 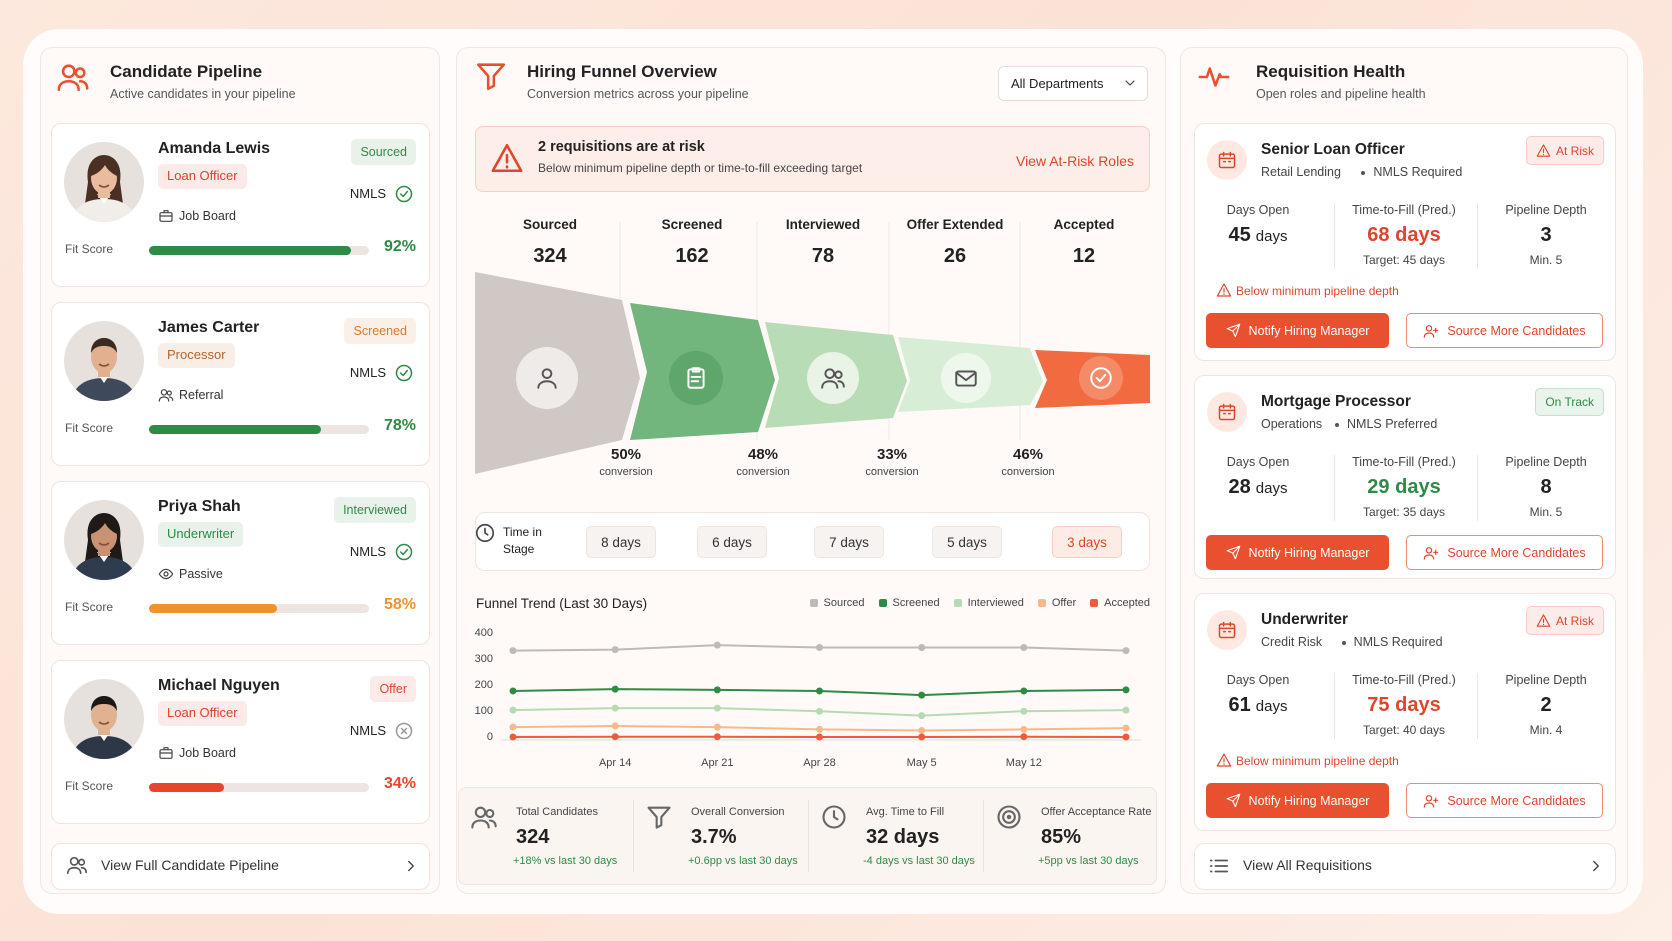 I want to click on dropdown, so click(x=1073, y=83).